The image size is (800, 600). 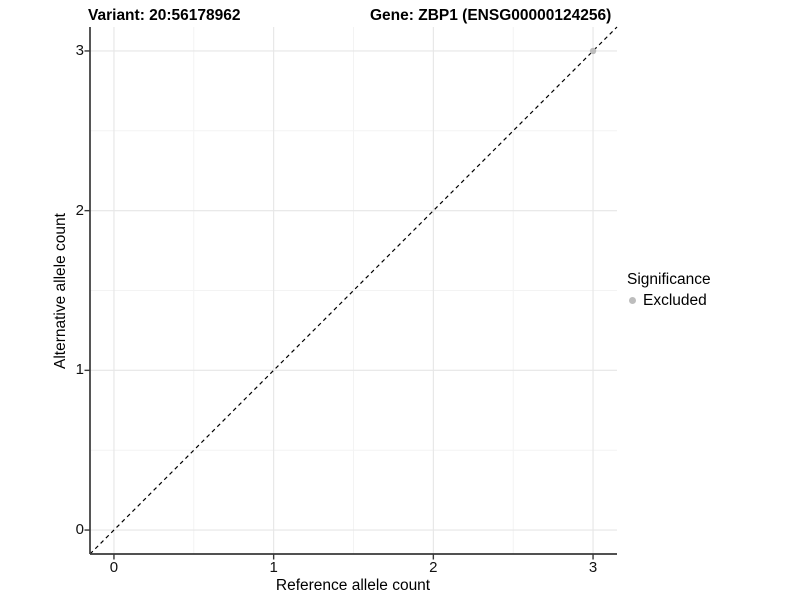 I want to click on x-tick-label: 3, so click(x=593, y=567).